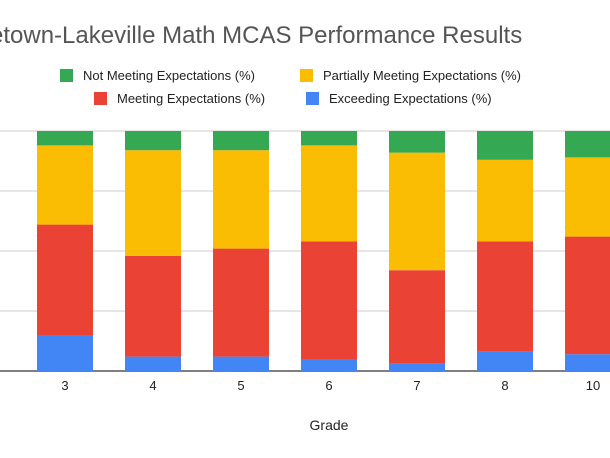  What do you see at coordinates (417, 367) in the screenshot?
I see `bar-segment-grade-7-exceeding-expectations` at bounding box center [417, 367].